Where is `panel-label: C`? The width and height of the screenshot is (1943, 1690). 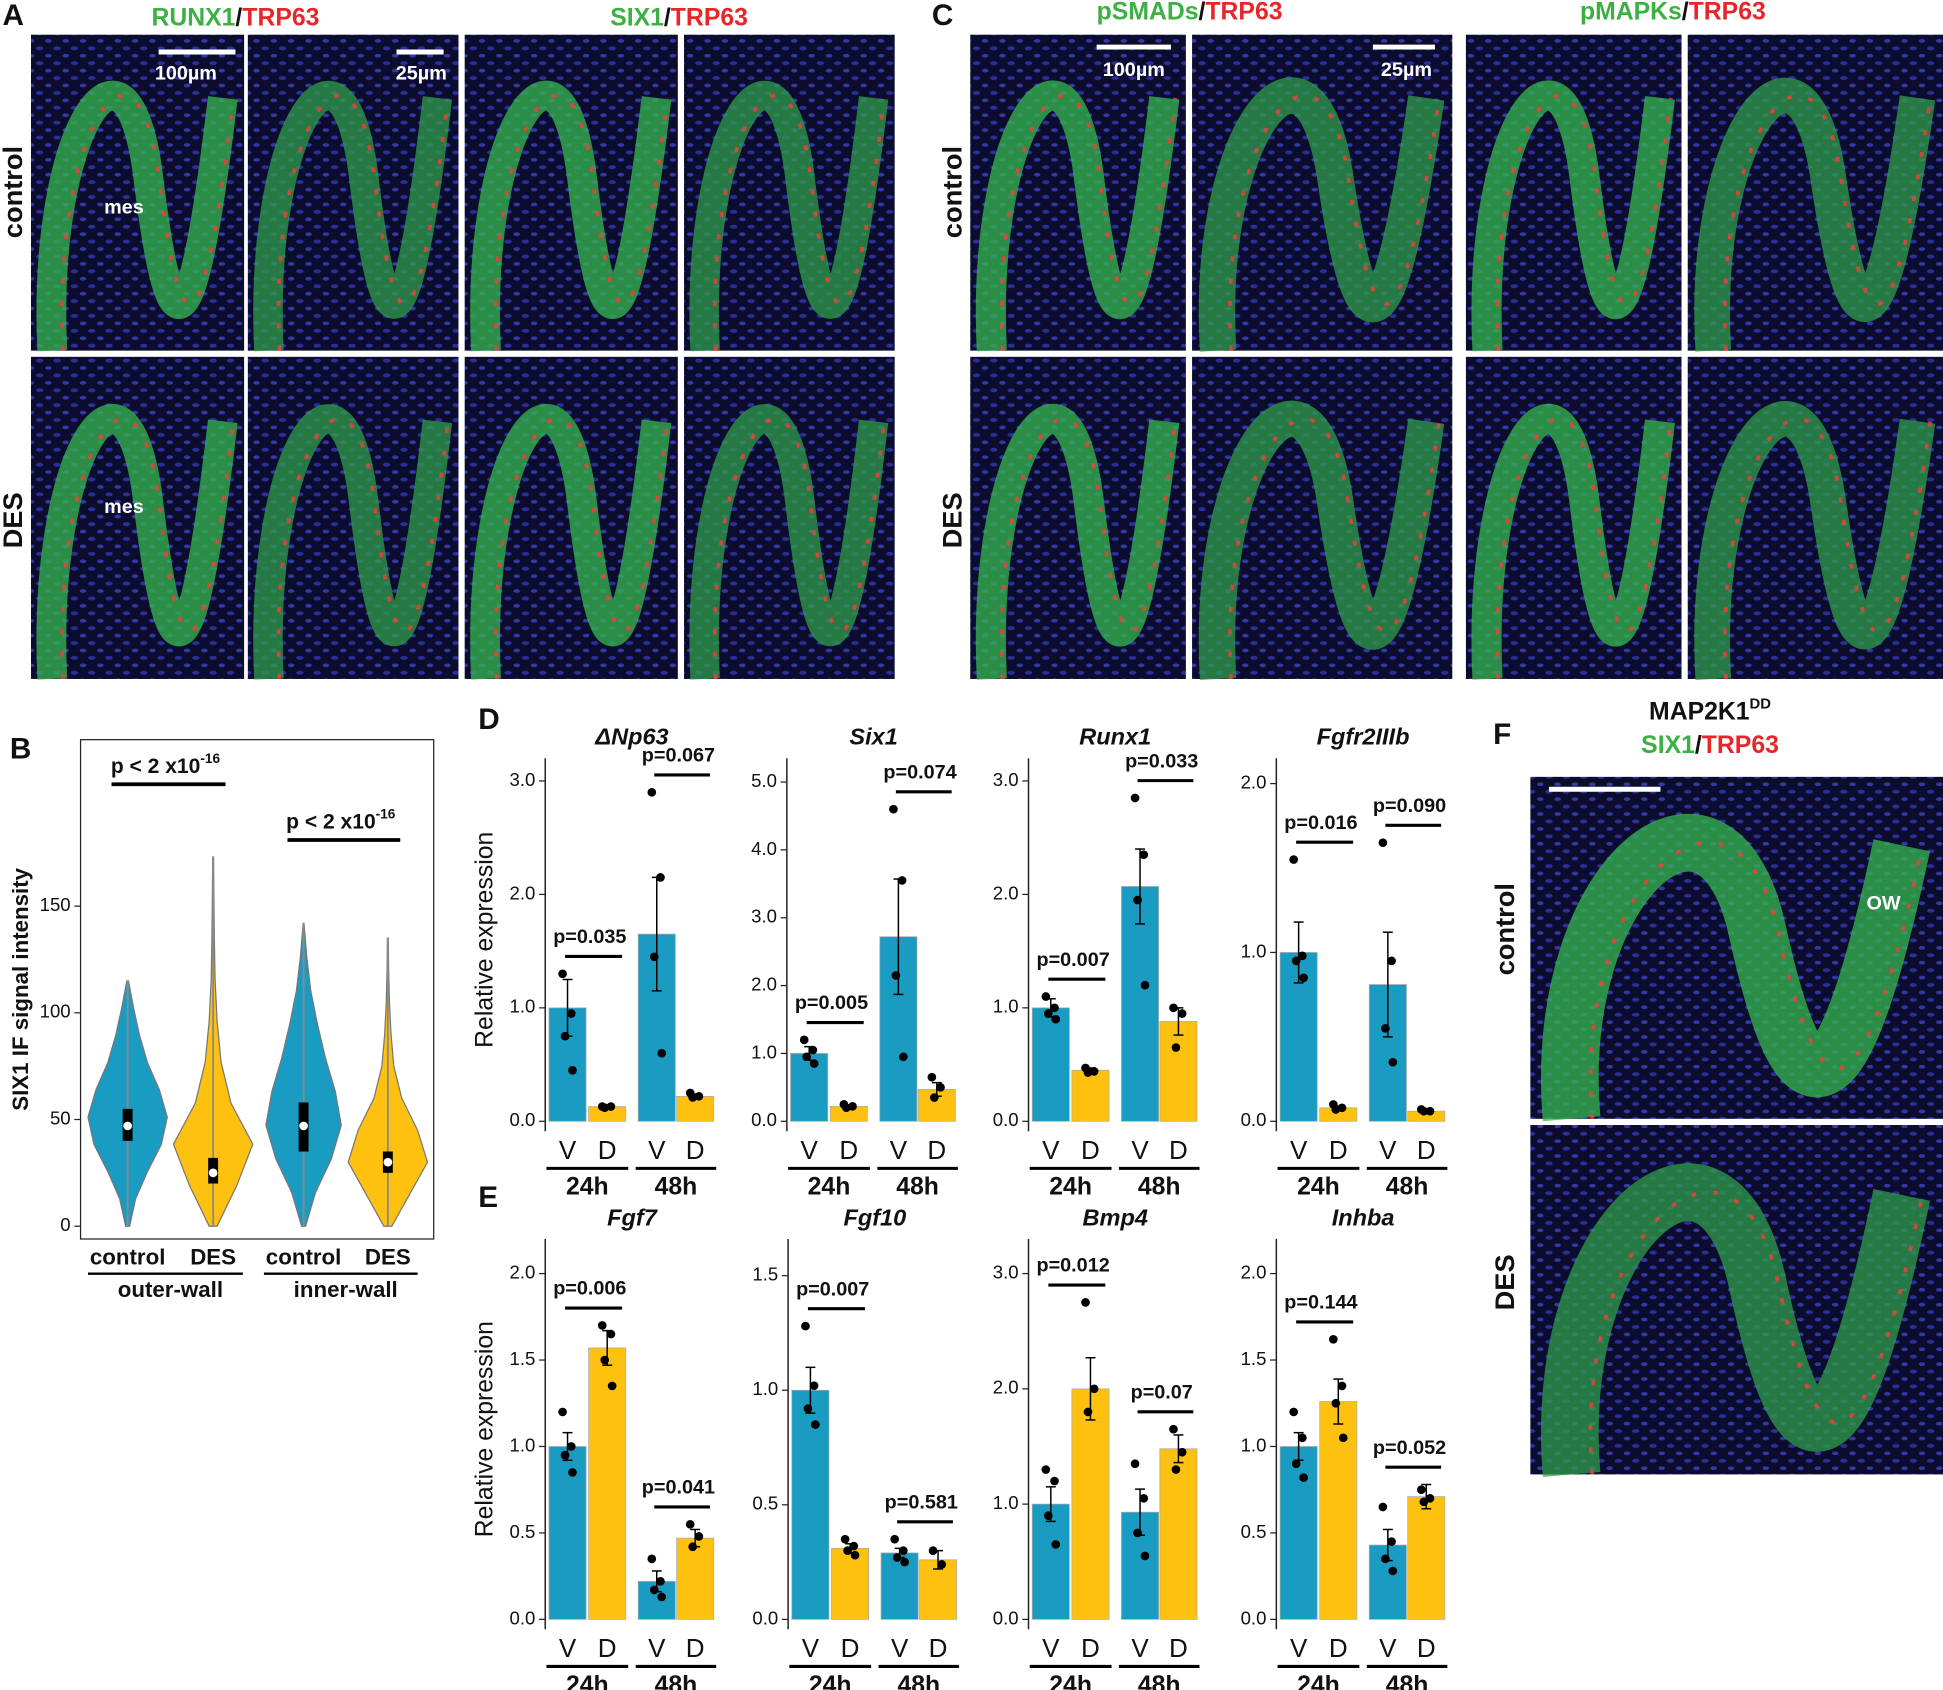
panel-label: C is located at coordinates (942, 16).